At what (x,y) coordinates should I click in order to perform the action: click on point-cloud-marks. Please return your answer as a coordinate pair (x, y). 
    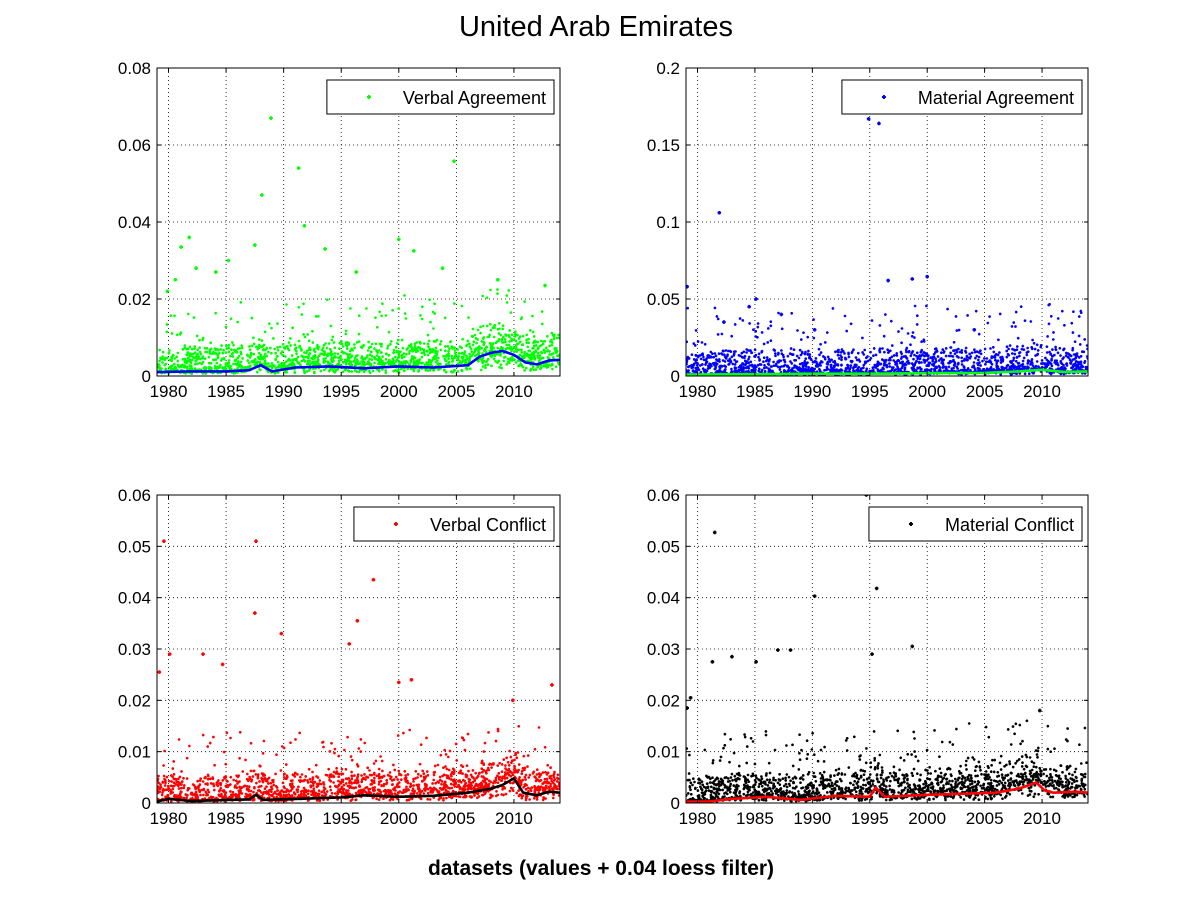
    Looking at the image, I should click on (887, 761).